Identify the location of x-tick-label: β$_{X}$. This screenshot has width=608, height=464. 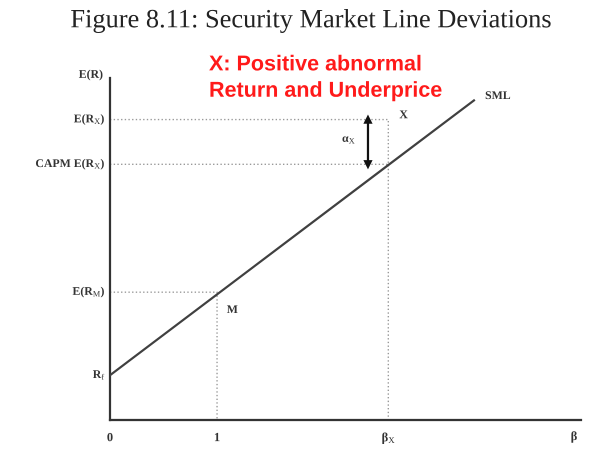
(388, 438).